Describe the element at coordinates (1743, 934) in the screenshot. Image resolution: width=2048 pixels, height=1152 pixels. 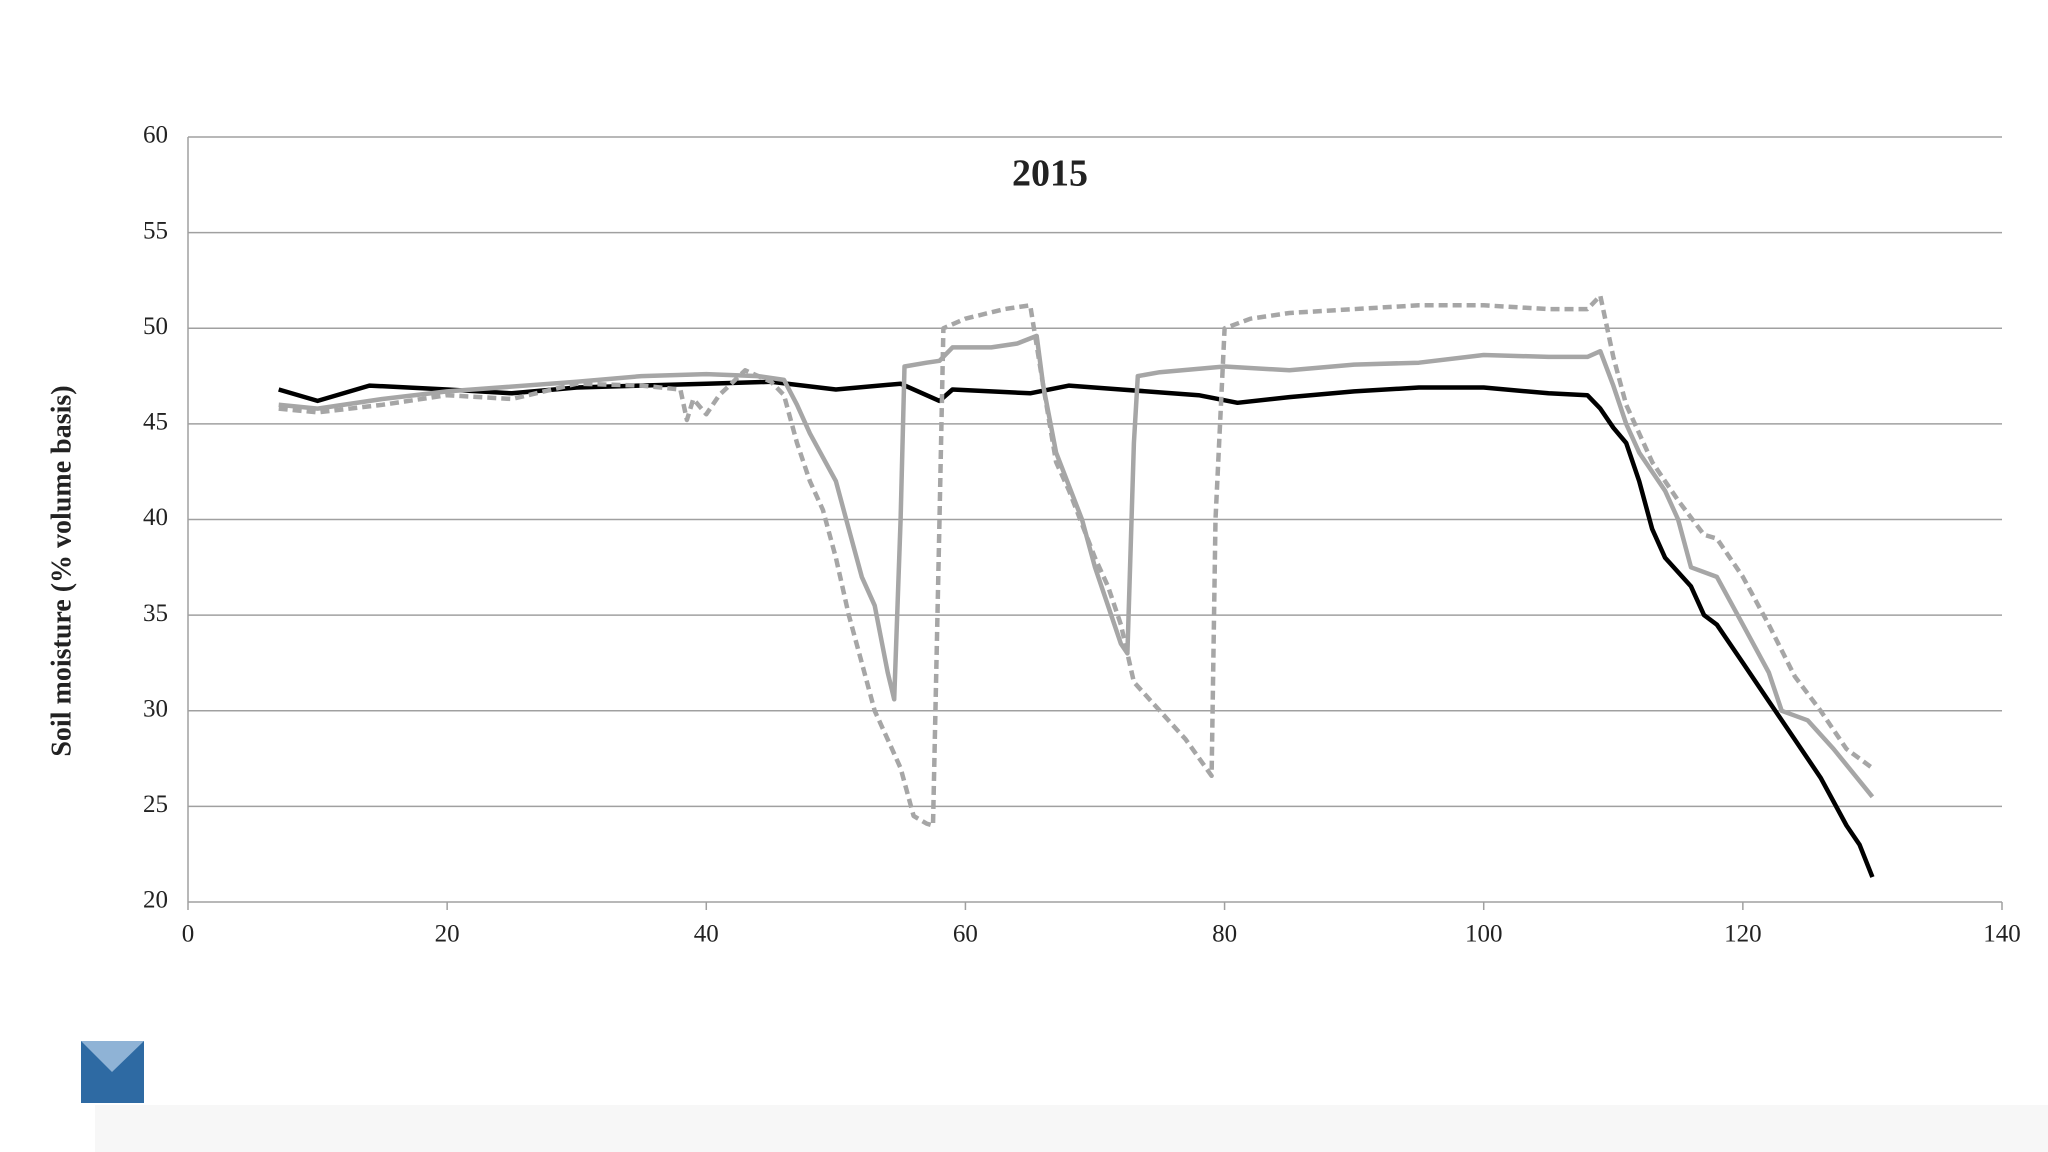
I see `x-tick-label: 120` at that location.